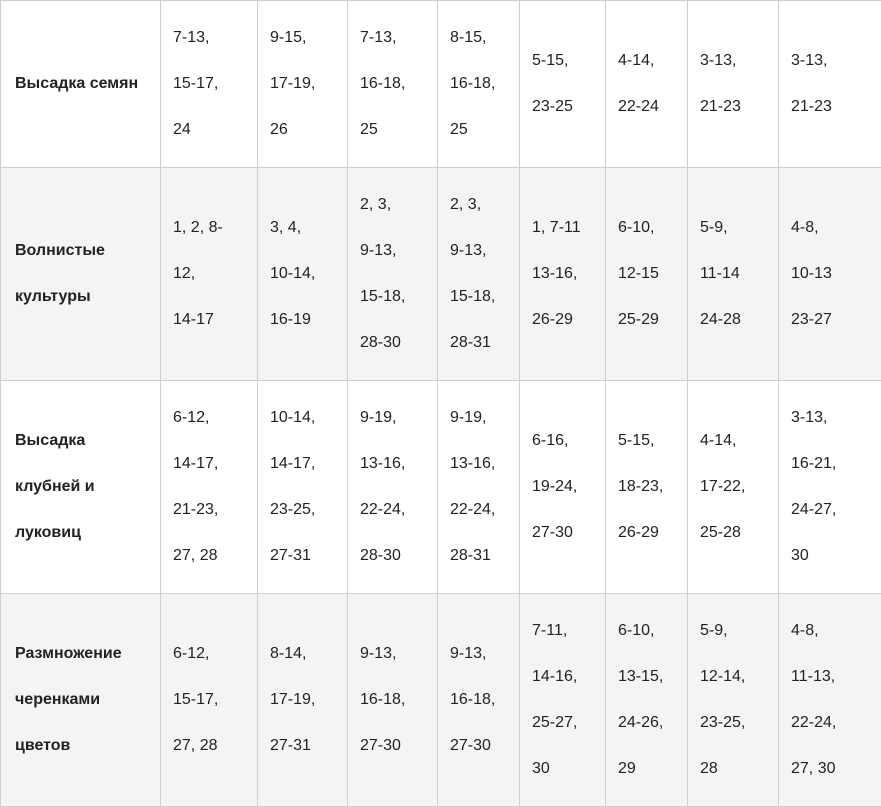 The width and height of the screenshot is (881, 807). Describe the element at coordinates (195, 555) in the screenshot. I see `date-range: 27, 28` at that location.